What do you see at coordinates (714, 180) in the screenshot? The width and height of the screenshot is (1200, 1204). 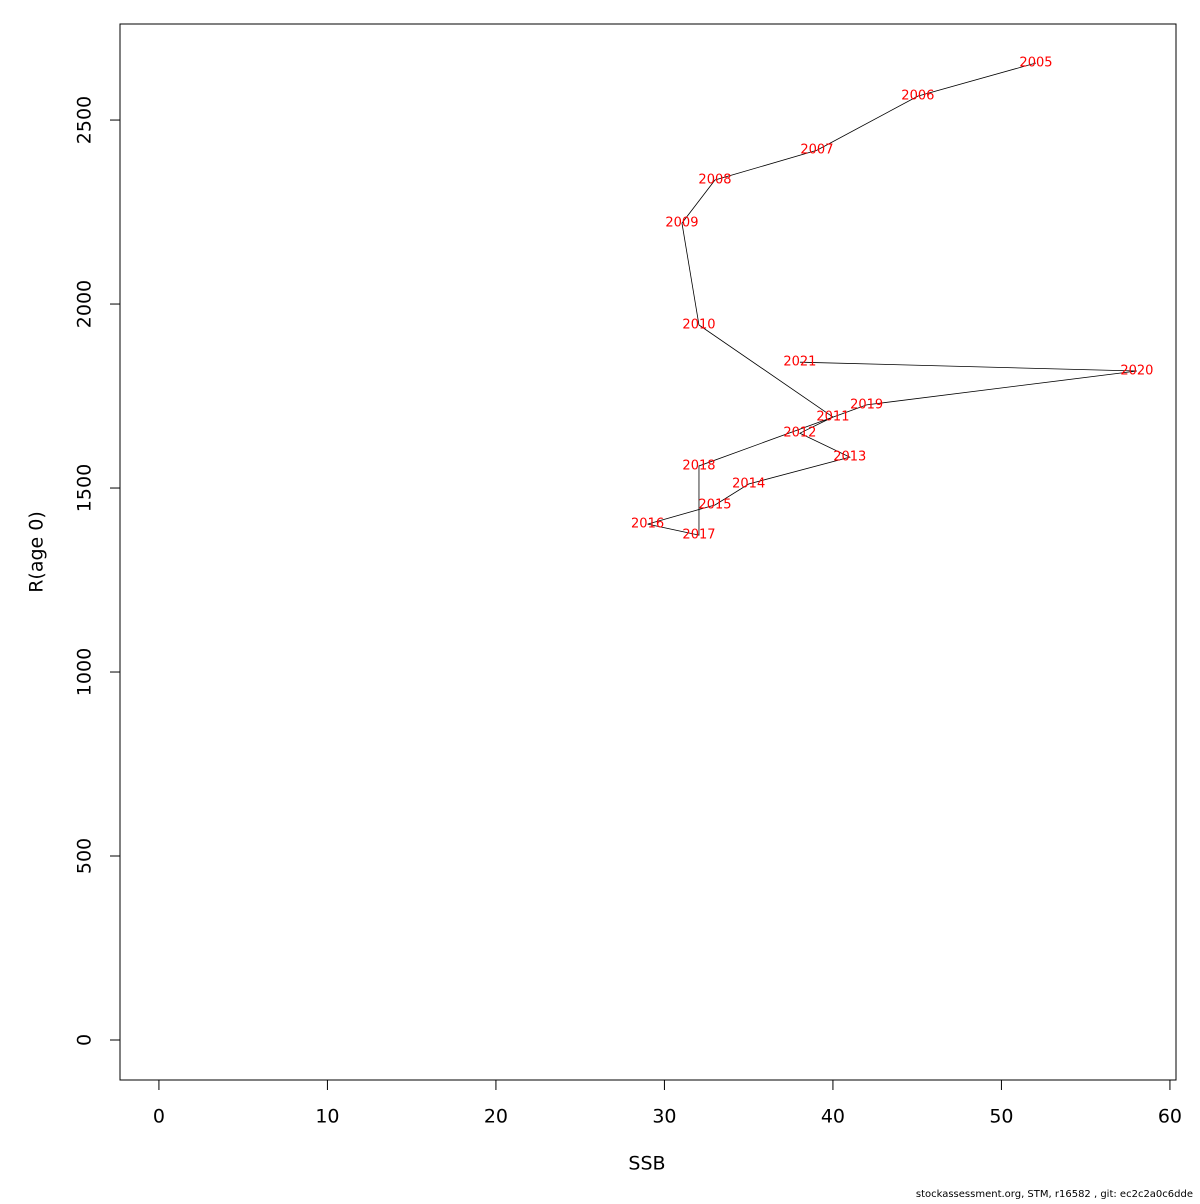 I see `point-label: 2008` at bounding box center [714, 180].